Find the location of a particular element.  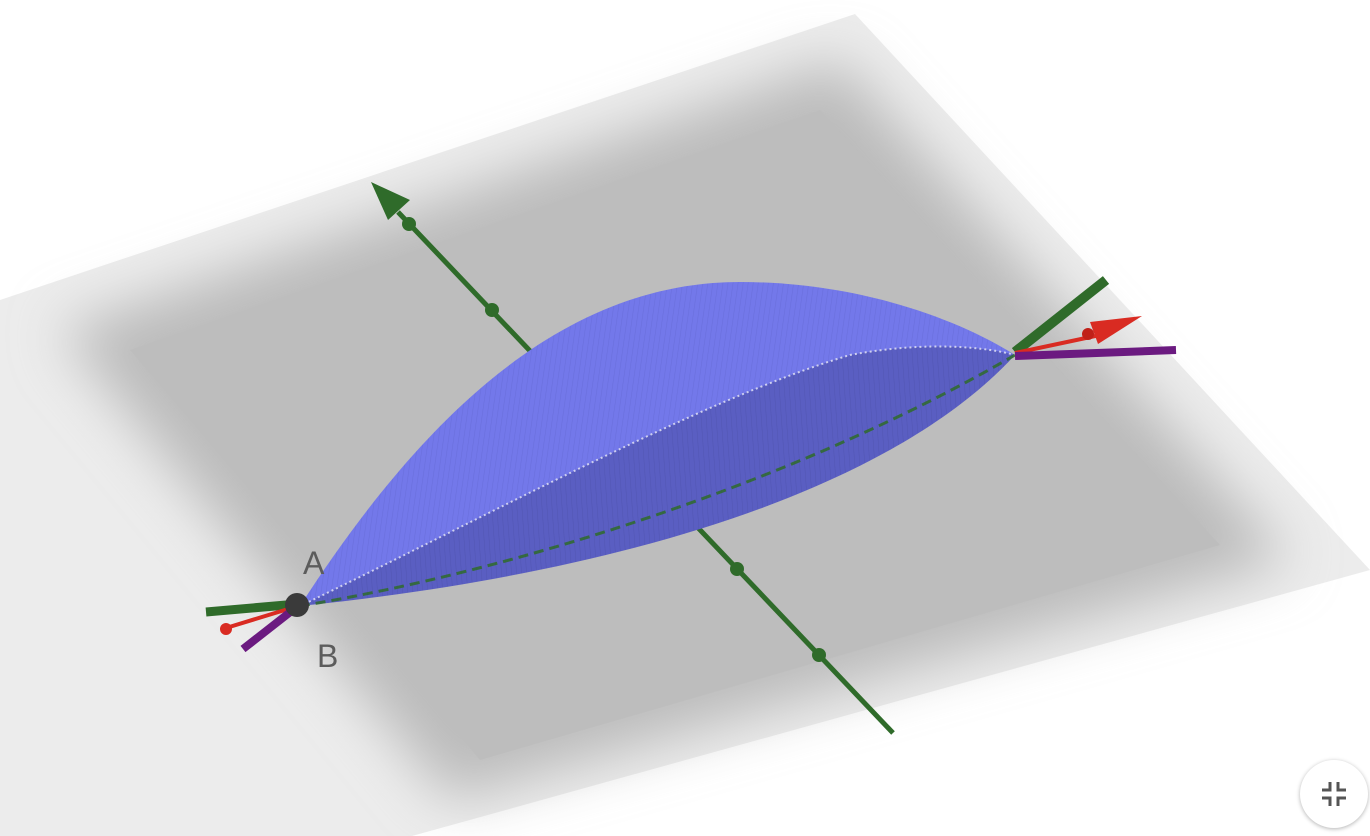

point-a-label: A is located at coordinates (314, 563).